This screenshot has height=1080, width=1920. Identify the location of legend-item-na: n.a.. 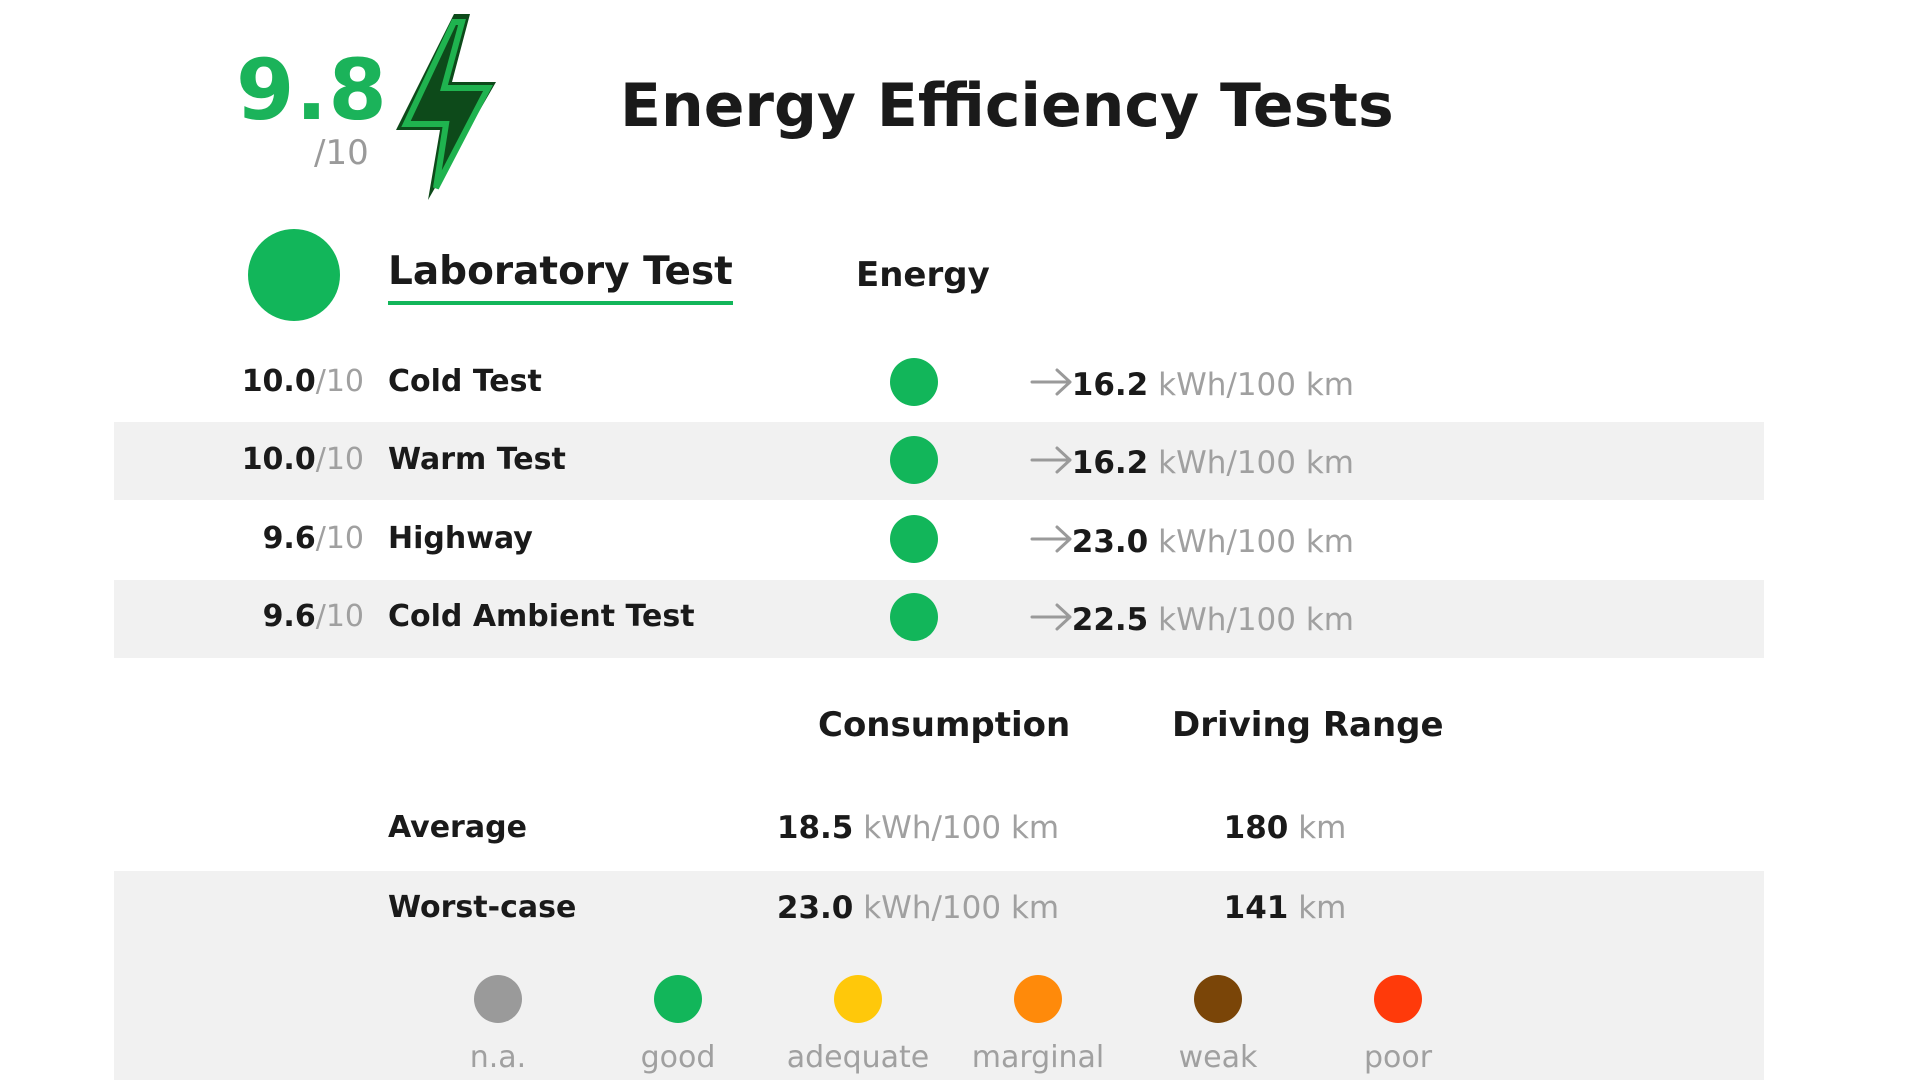
(498, 1024).